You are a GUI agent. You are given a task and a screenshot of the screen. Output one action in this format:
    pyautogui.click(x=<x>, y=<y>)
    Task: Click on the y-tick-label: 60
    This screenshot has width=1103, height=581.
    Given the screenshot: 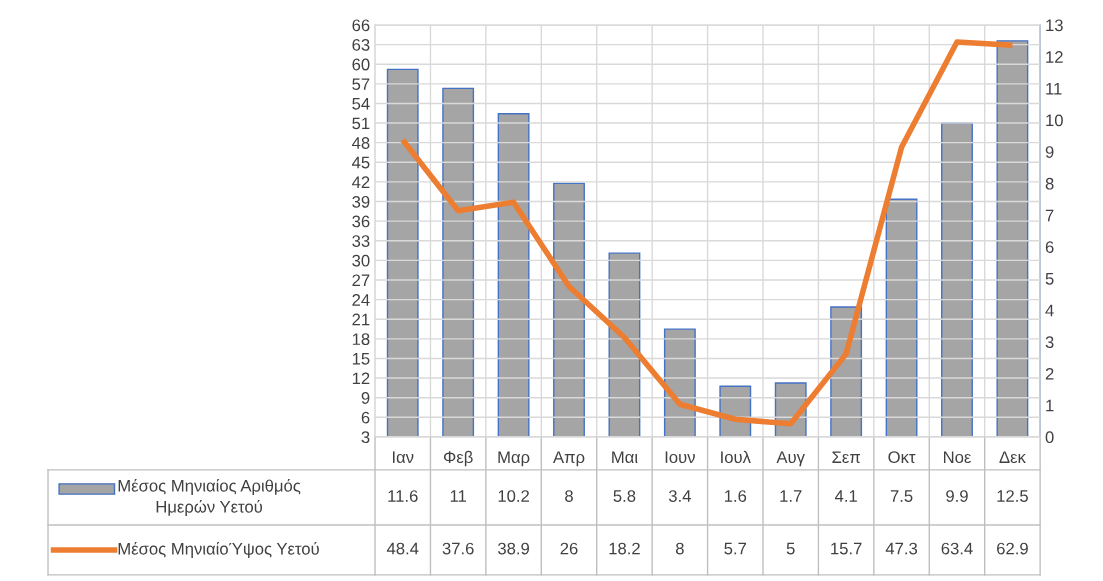 What is the action you would take?
    pyautogui.click(x=361, y=64)
    